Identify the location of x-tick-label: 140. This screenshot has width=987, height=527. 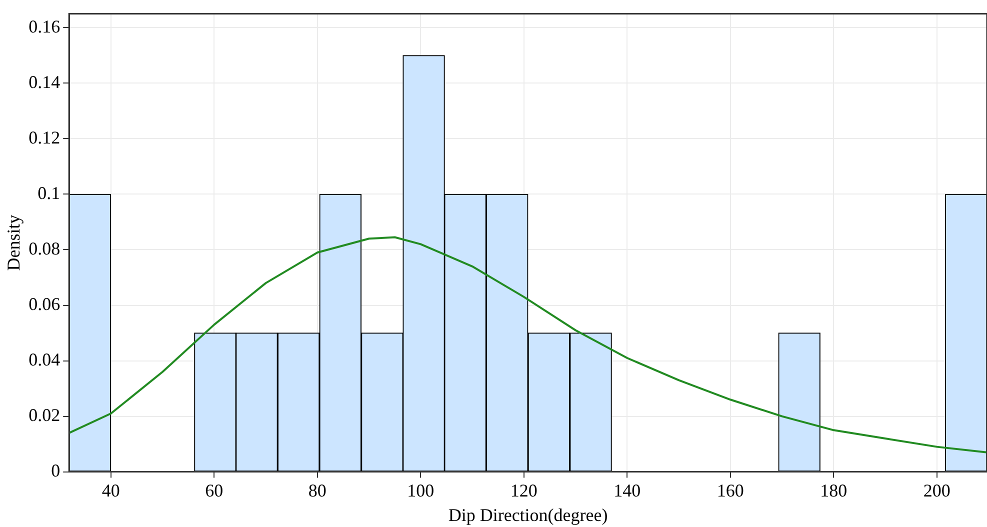
(627, 490).